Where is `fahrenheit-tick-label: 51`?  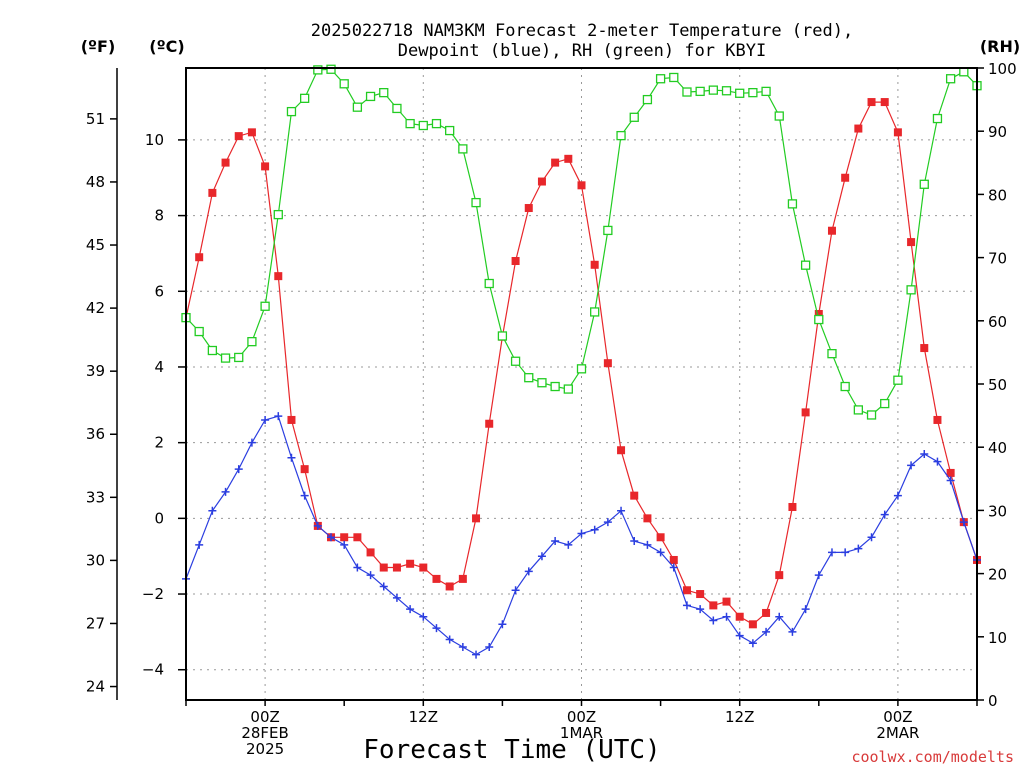
fahrenheit-tick-label: 51 is located at coordinates (95, 119).